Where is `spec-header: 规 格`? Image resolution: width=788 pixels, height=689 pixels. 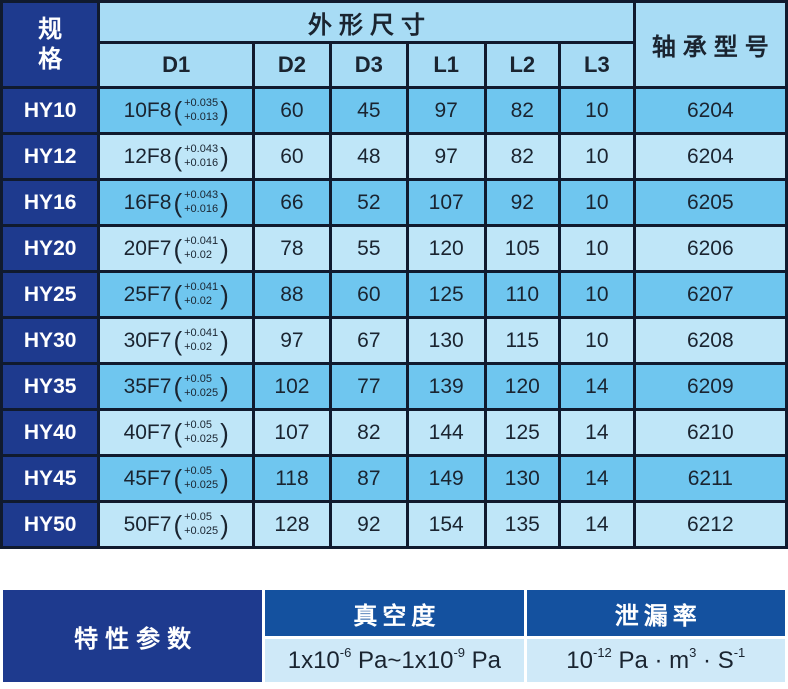
spec-header: 规 格 is located at coordinates (50, 44).